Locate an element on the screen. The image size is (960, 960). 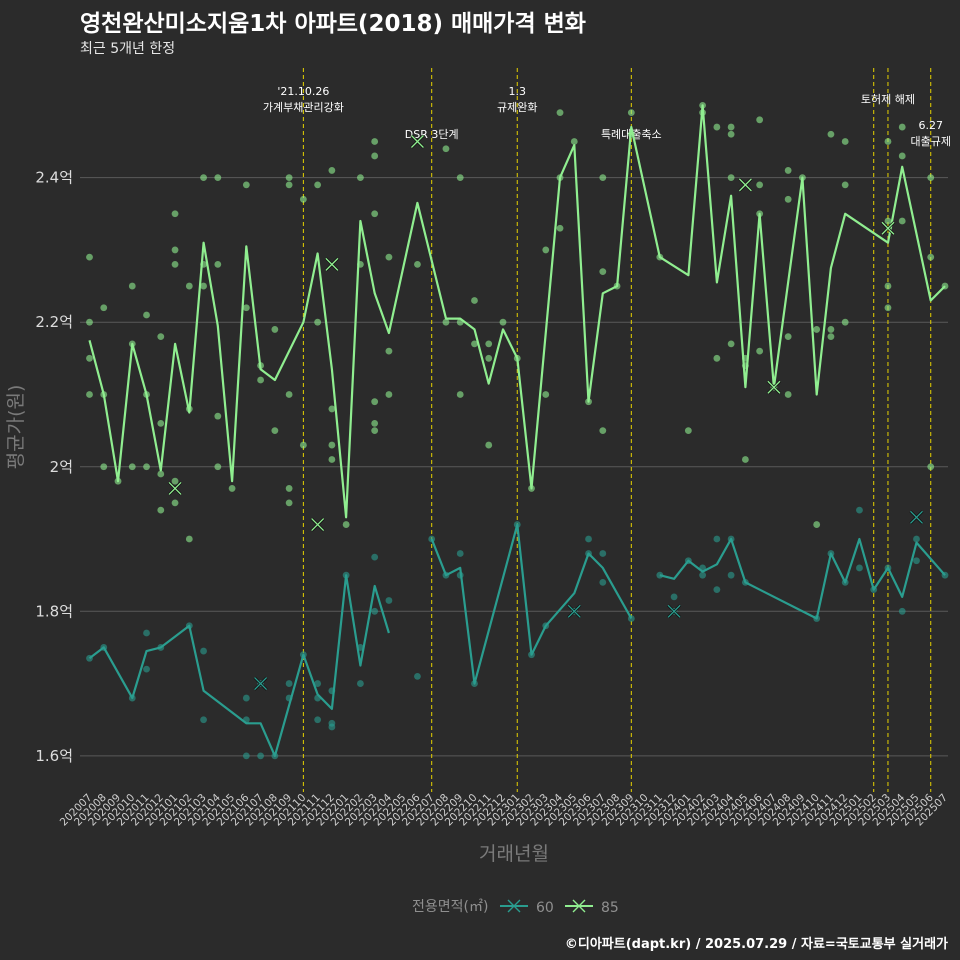
x-axis-title: 거래년월 is located at coordinates (514, 854).